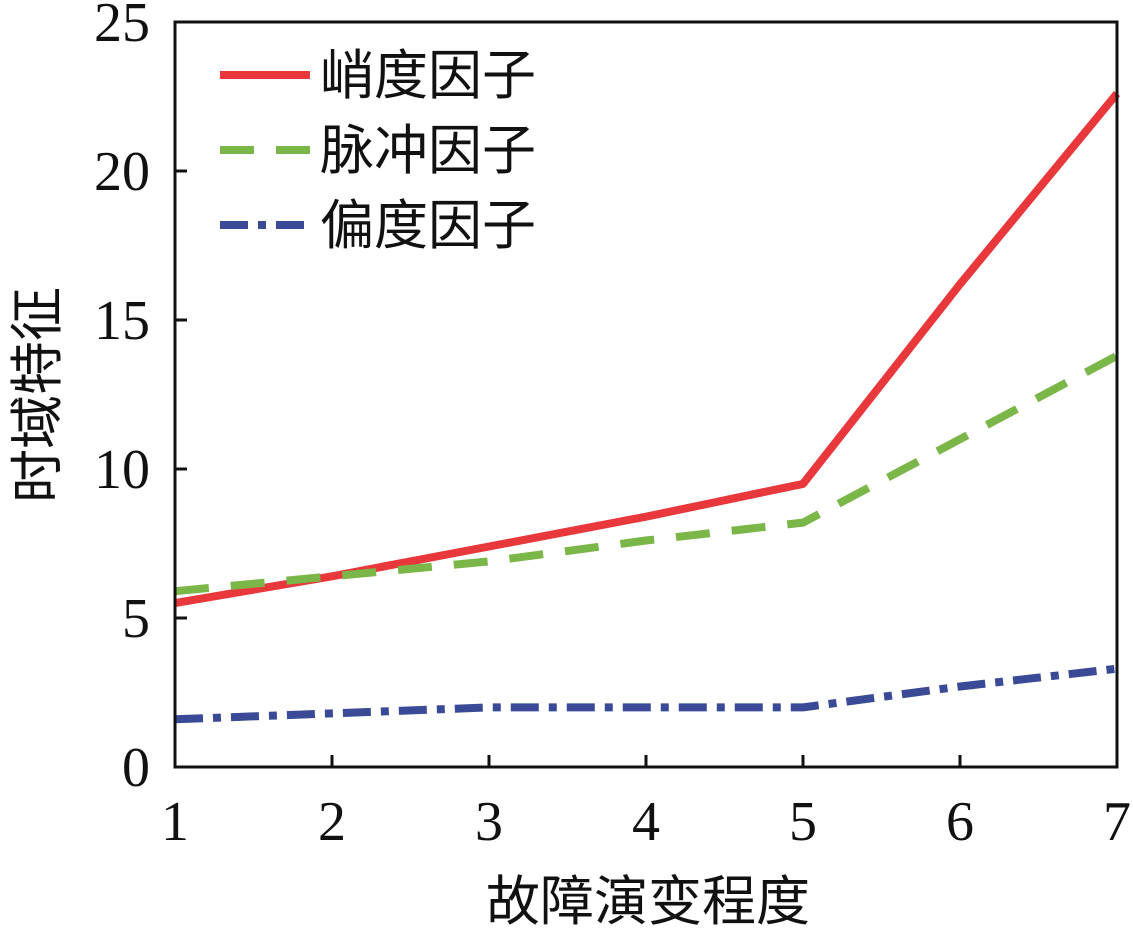  Describe the element at coordinates (122, 172) in the screenshot. I see `y-tick-label: 20` at that location.